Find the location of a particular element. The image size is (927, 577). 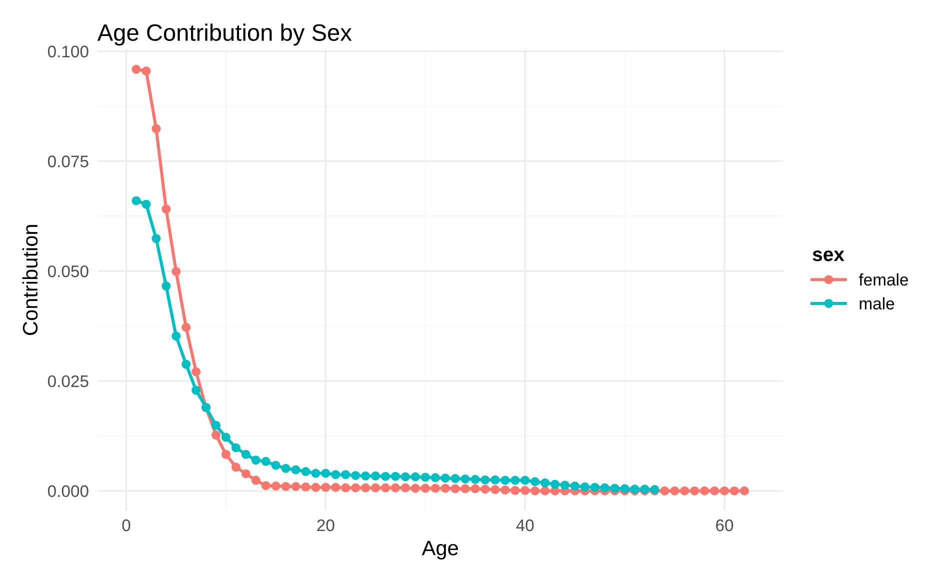

y-tick-label: 0.050 is located at coordinates (68, 271).